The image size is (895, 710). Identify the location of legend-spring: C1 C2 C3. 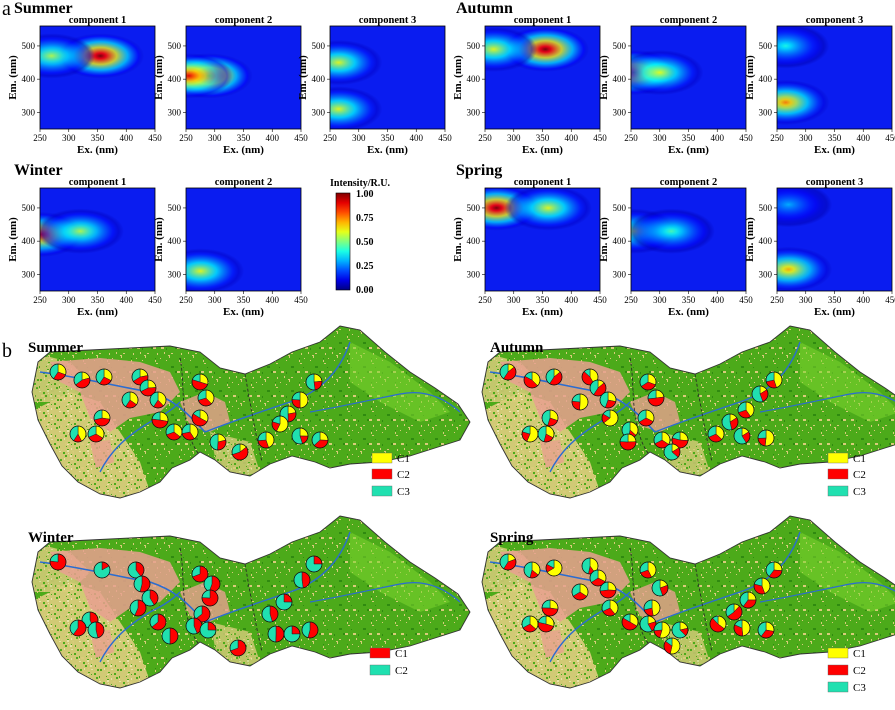
(846, 670).